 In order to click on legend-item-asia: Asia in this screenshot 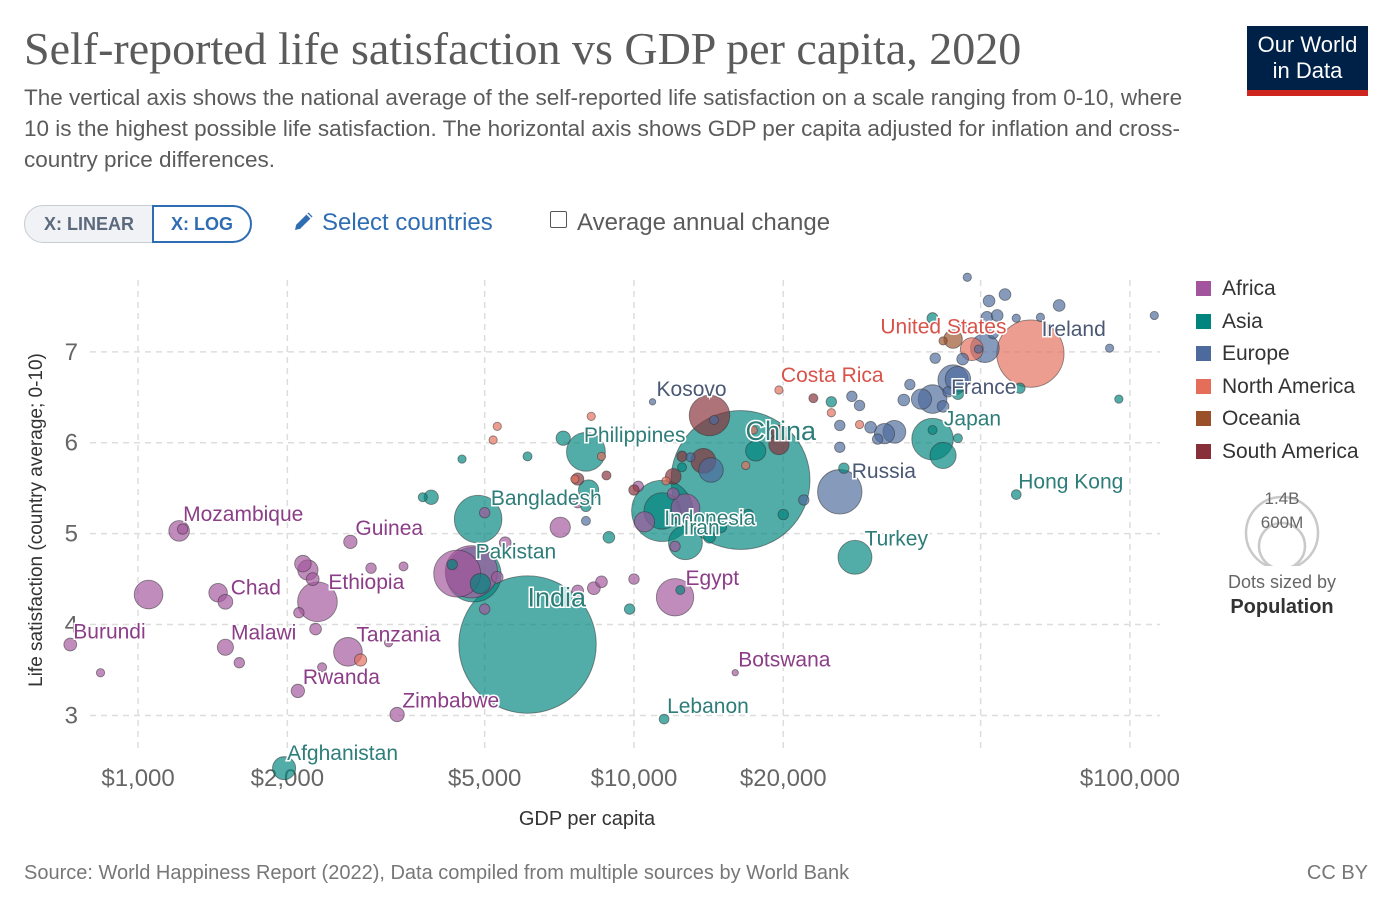, I will do `click(1229, 325)`.